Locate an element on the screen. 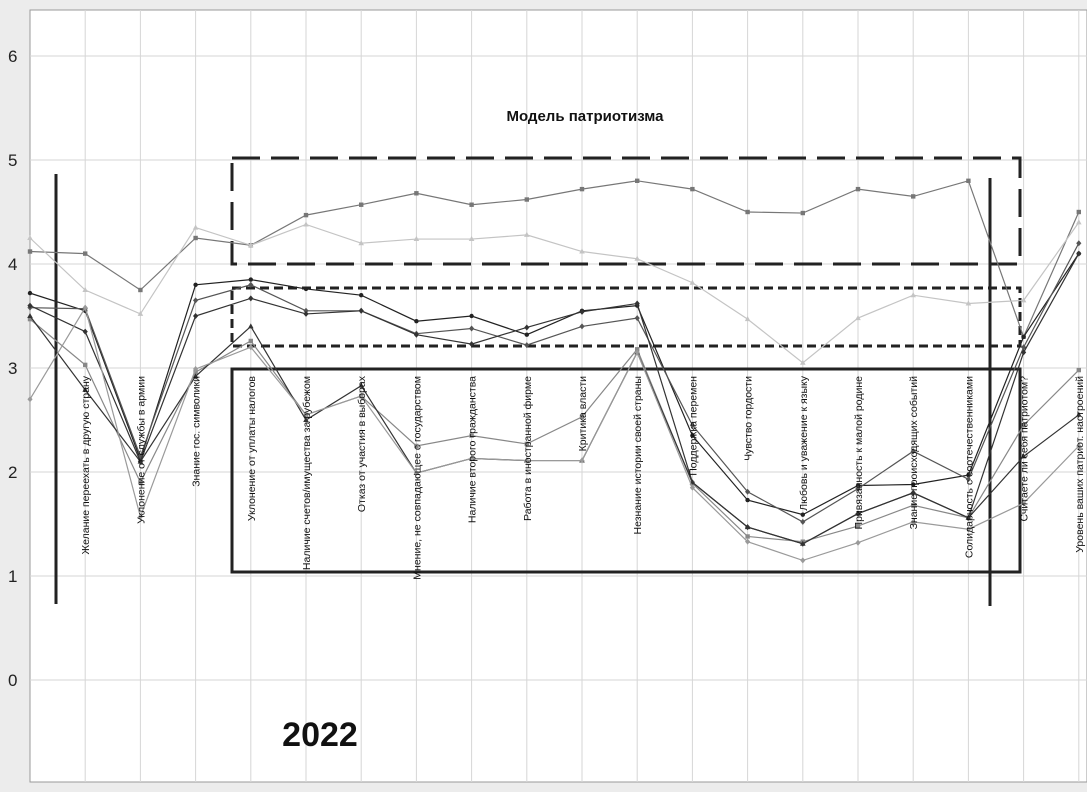 This screenshot has height=792, width=1087. y-tick-label: 3 is located at coordinates (12, 368).